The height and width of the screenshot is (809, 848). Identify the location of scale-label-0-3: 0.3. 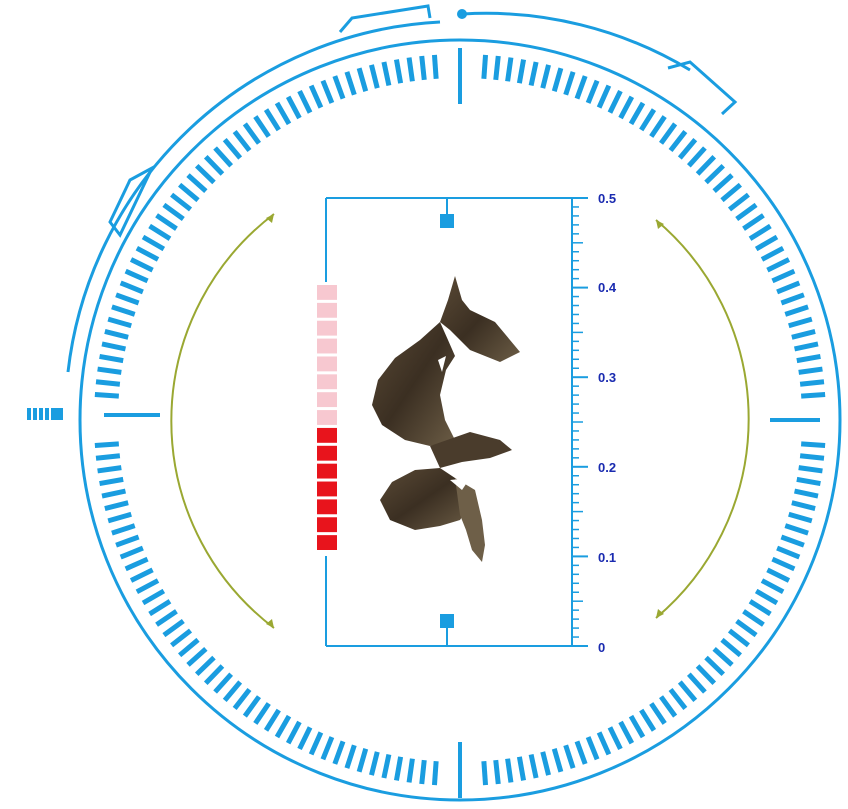
(607, 377).